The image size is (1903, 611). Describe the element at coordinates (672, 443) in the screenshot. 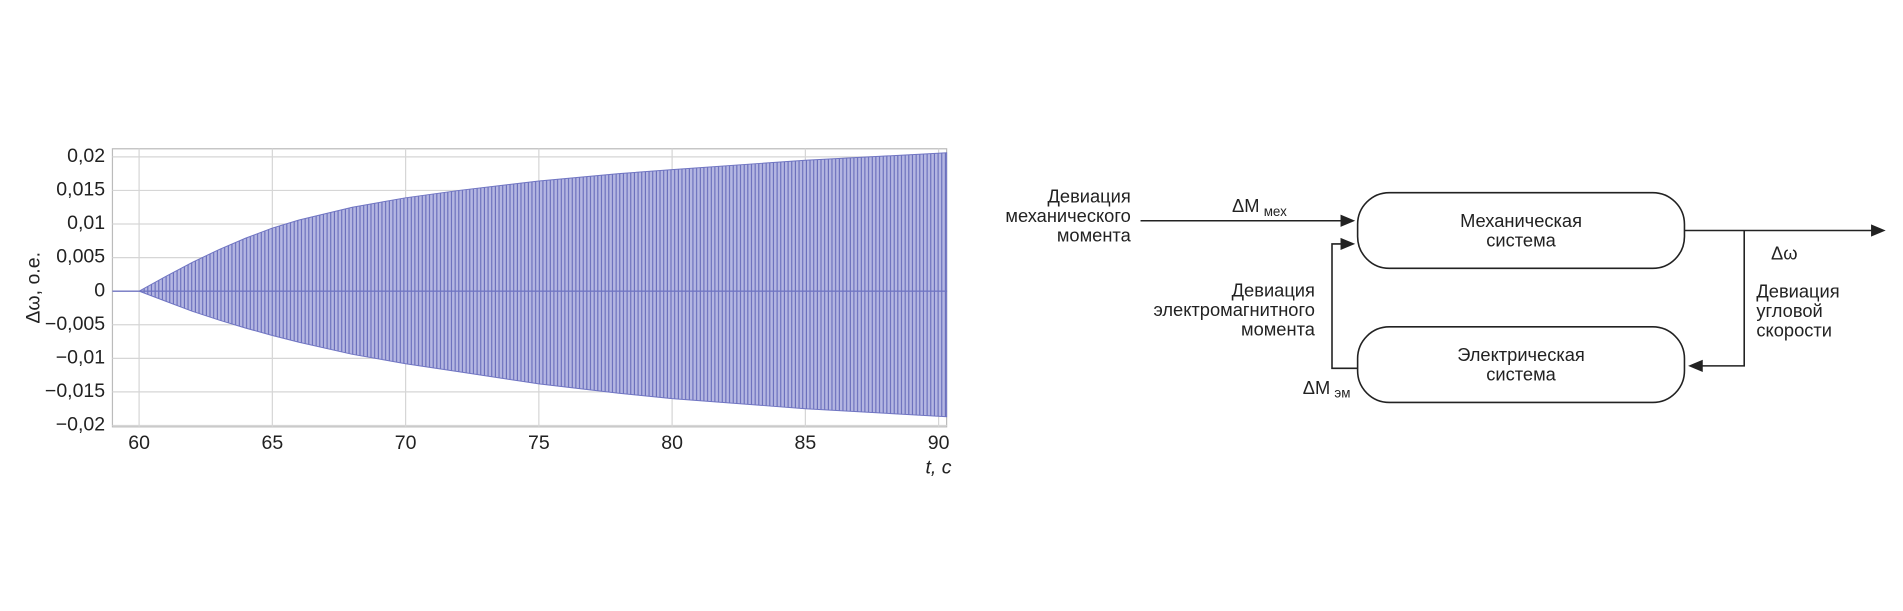

I see `x-tick-label: 80` at that location.